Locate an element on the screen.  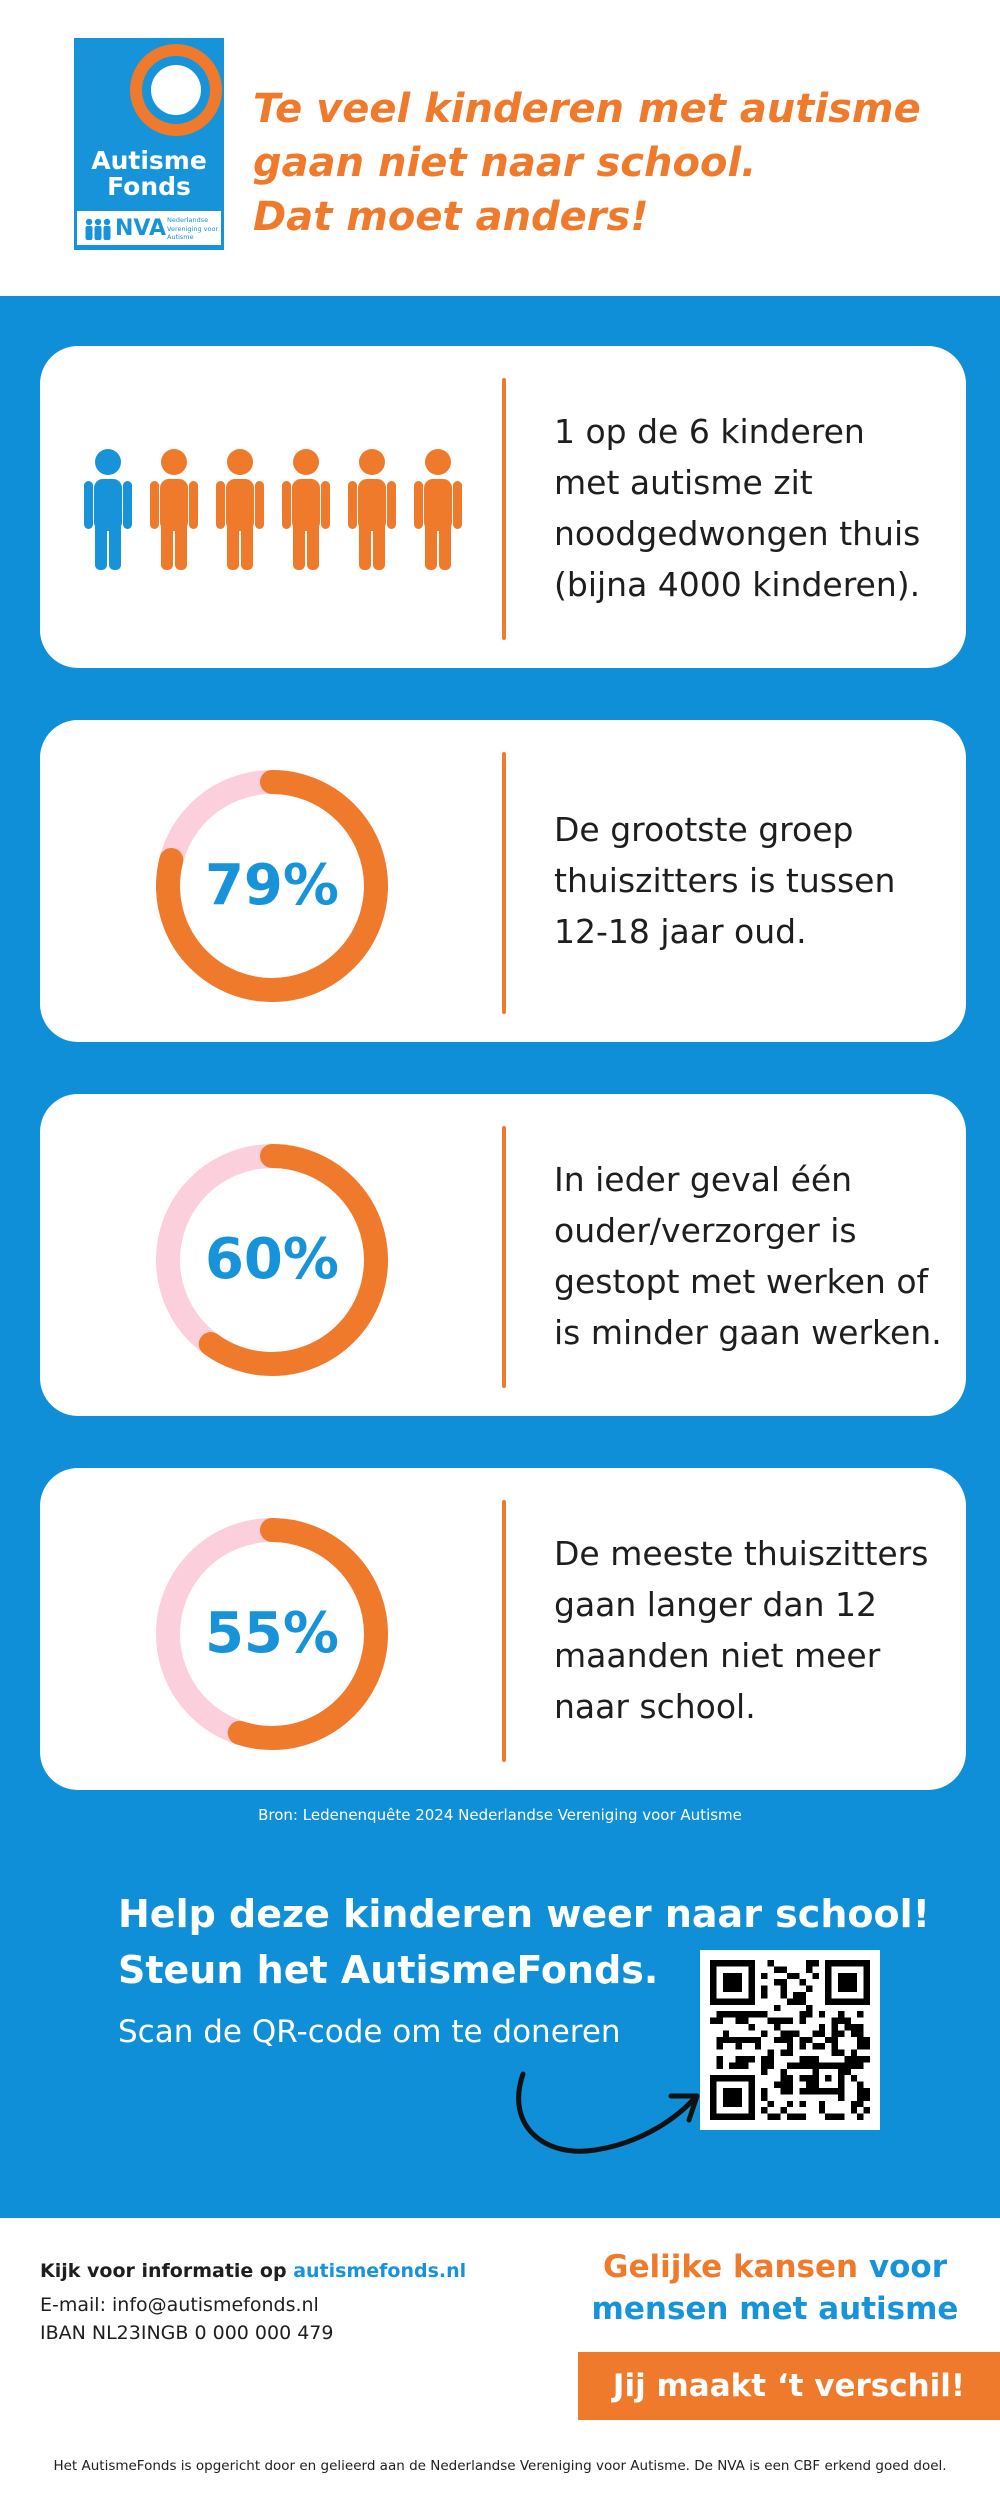
donut-chart: 79% is located at coordinates (272, 886).